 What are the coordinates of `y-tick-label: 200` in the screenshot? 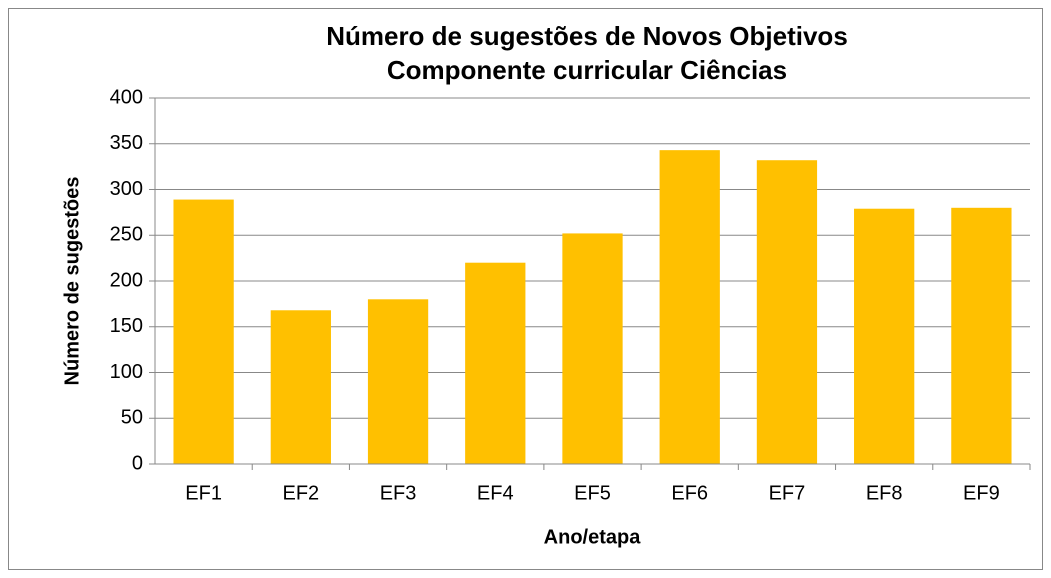 It's located at (126, 280).